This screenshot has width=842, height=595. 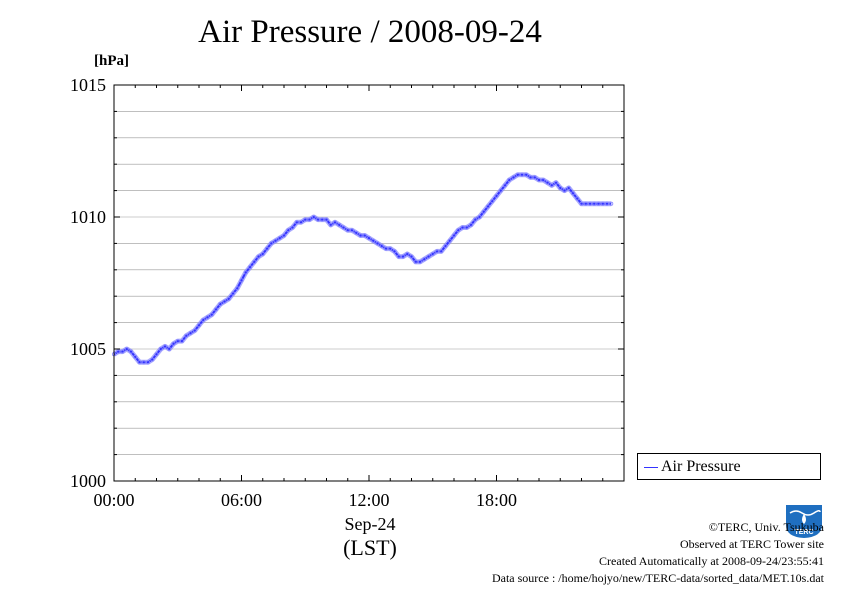 What do you see at coordinates (88, 481) in the screenshot?
I see `y-tick-label: 1000` at bounding box center [88, 481].